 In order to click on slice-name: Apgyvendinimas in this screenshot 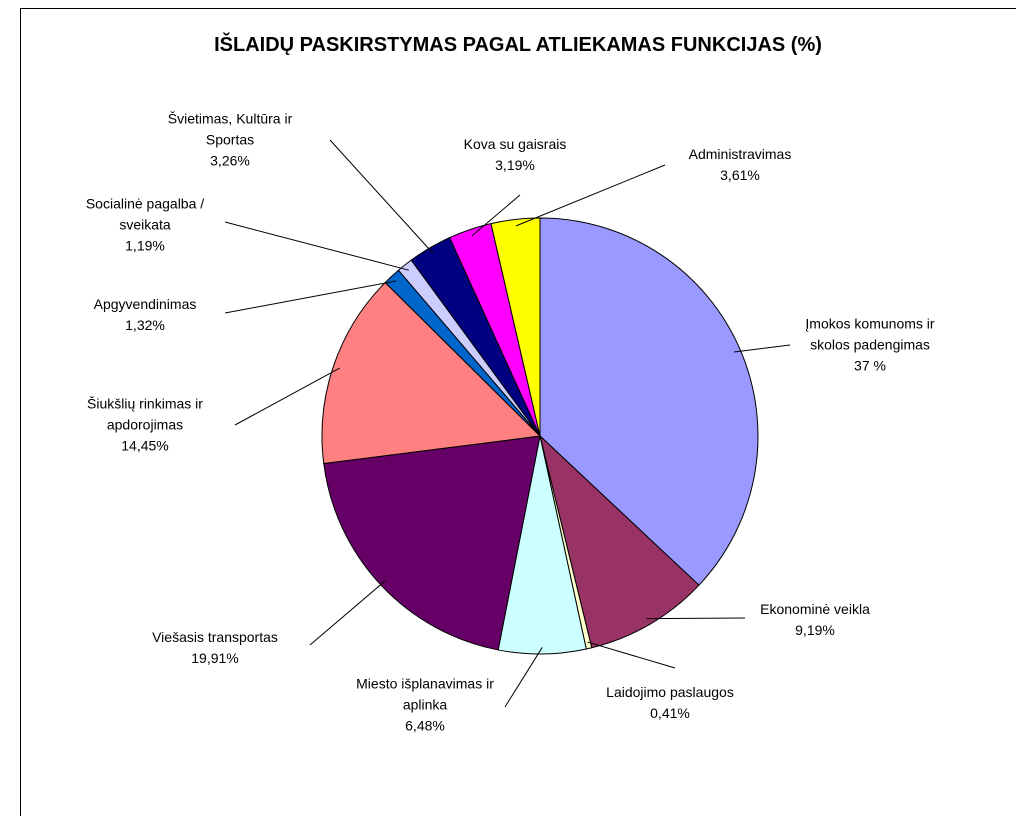, I will do `click(145, 304)`.